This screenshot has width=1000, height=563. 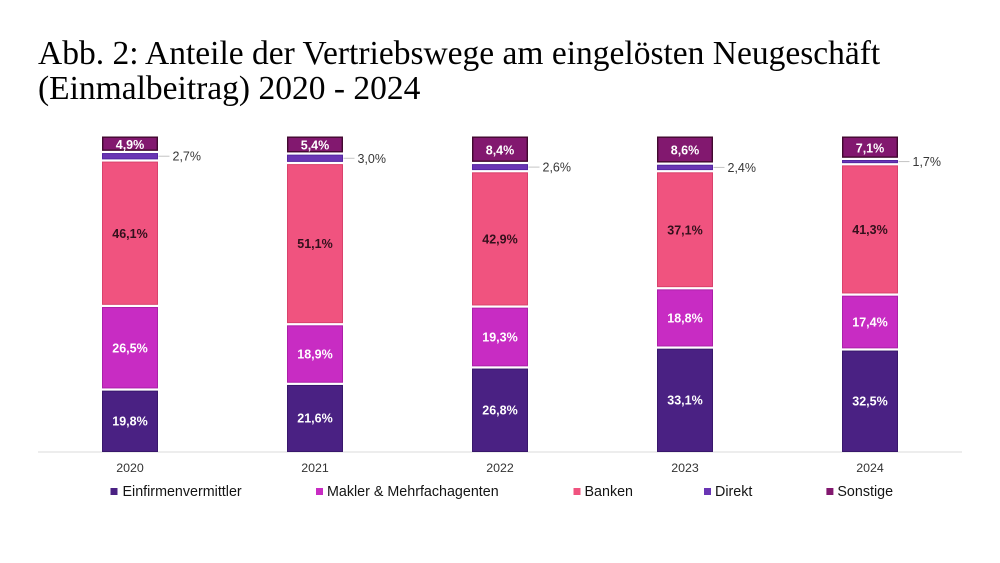 What do you see at coordinates (869, 230) in the screenshot?
I see `svg-text: 41,3%` at bounding box center [869, 230].